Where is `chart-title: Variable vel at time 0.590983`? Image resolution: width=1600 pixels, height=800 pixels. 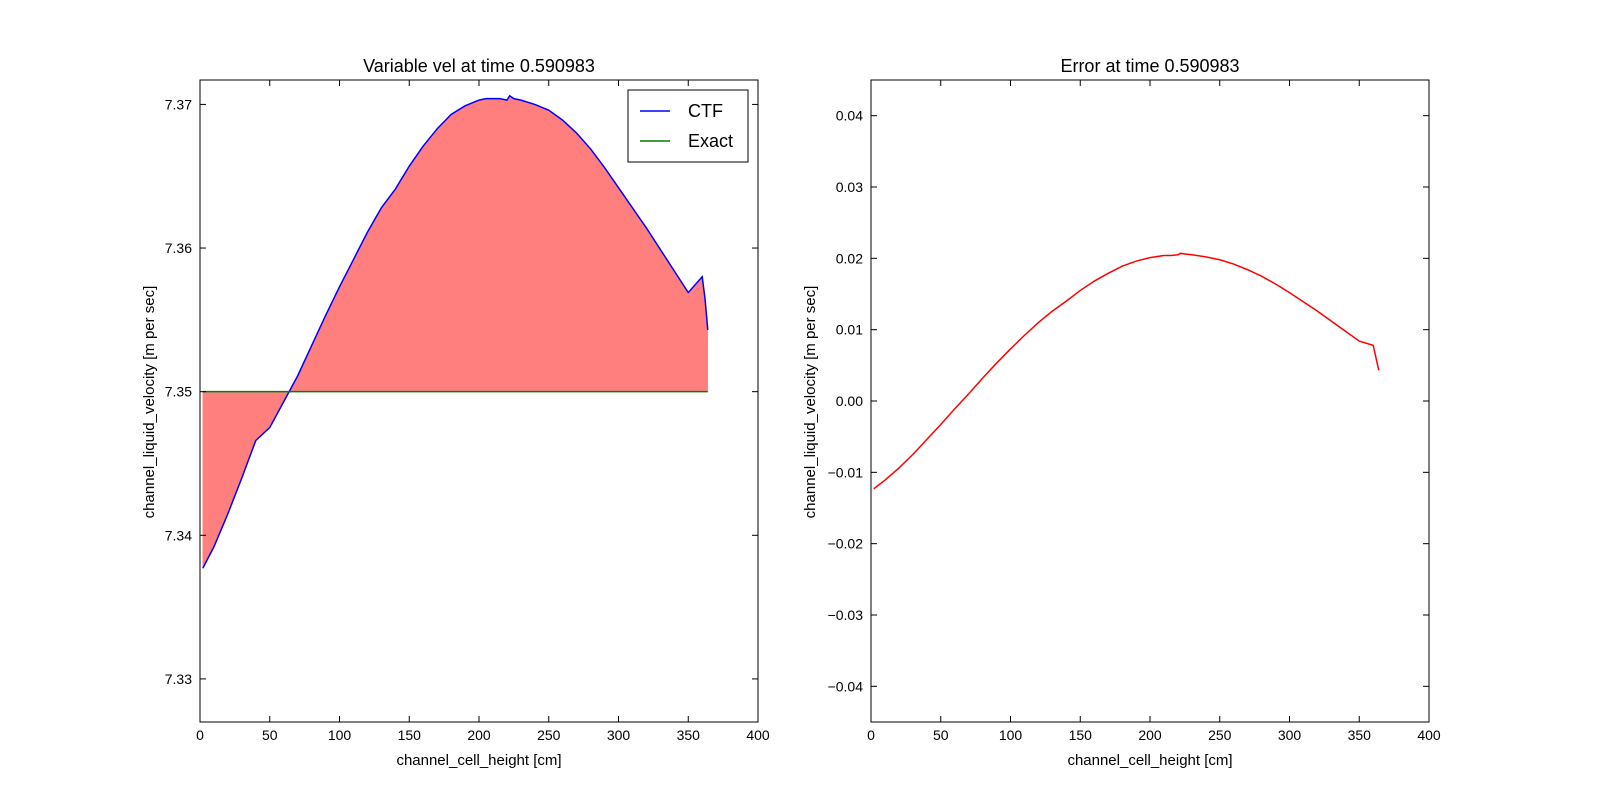
chart-title: Variable vel at time 0.590983 is located at coordinates (479, 66).